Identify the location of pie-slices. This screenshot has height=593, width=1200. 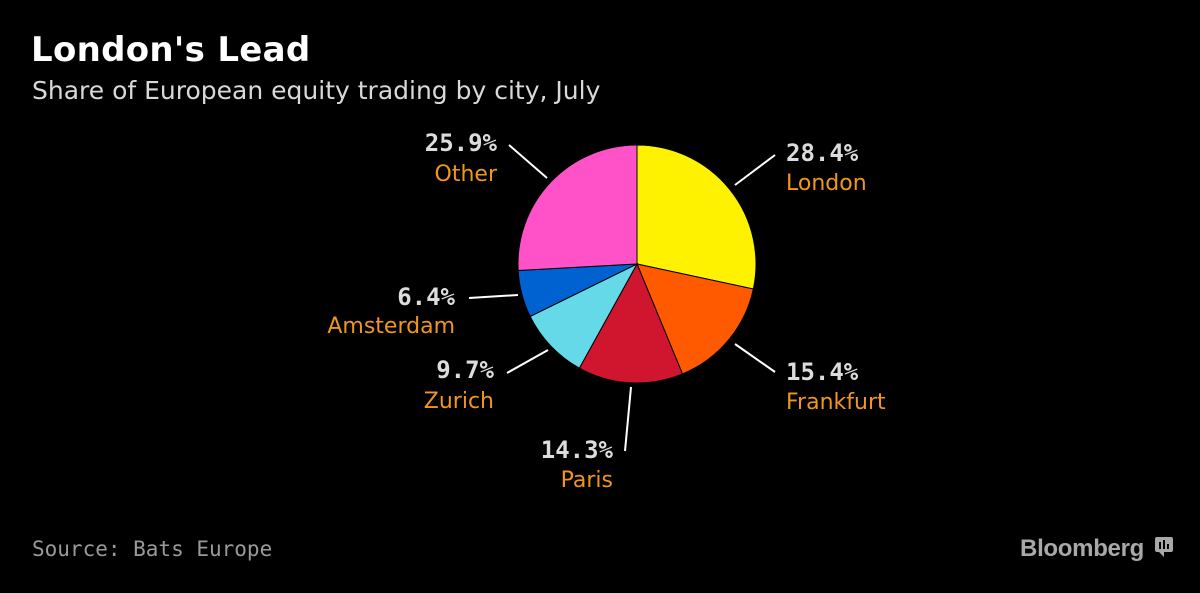
(637, 264).